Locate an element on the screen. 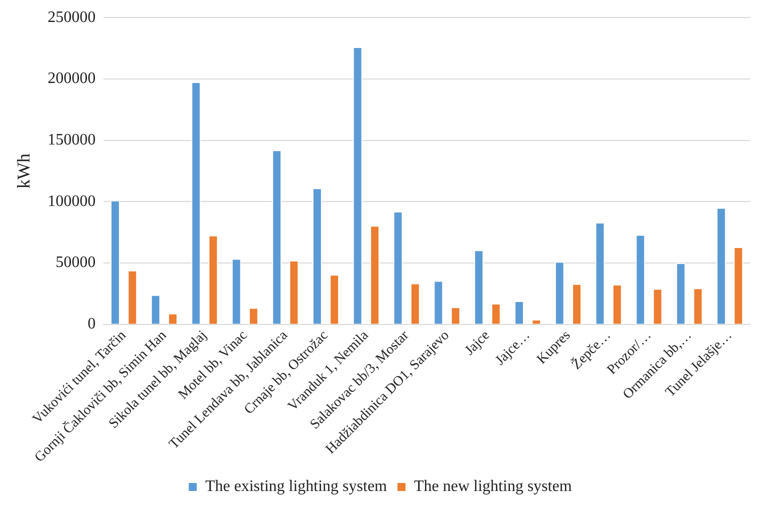  y-tick-label: 50000 is located at coordinates (76, 263).